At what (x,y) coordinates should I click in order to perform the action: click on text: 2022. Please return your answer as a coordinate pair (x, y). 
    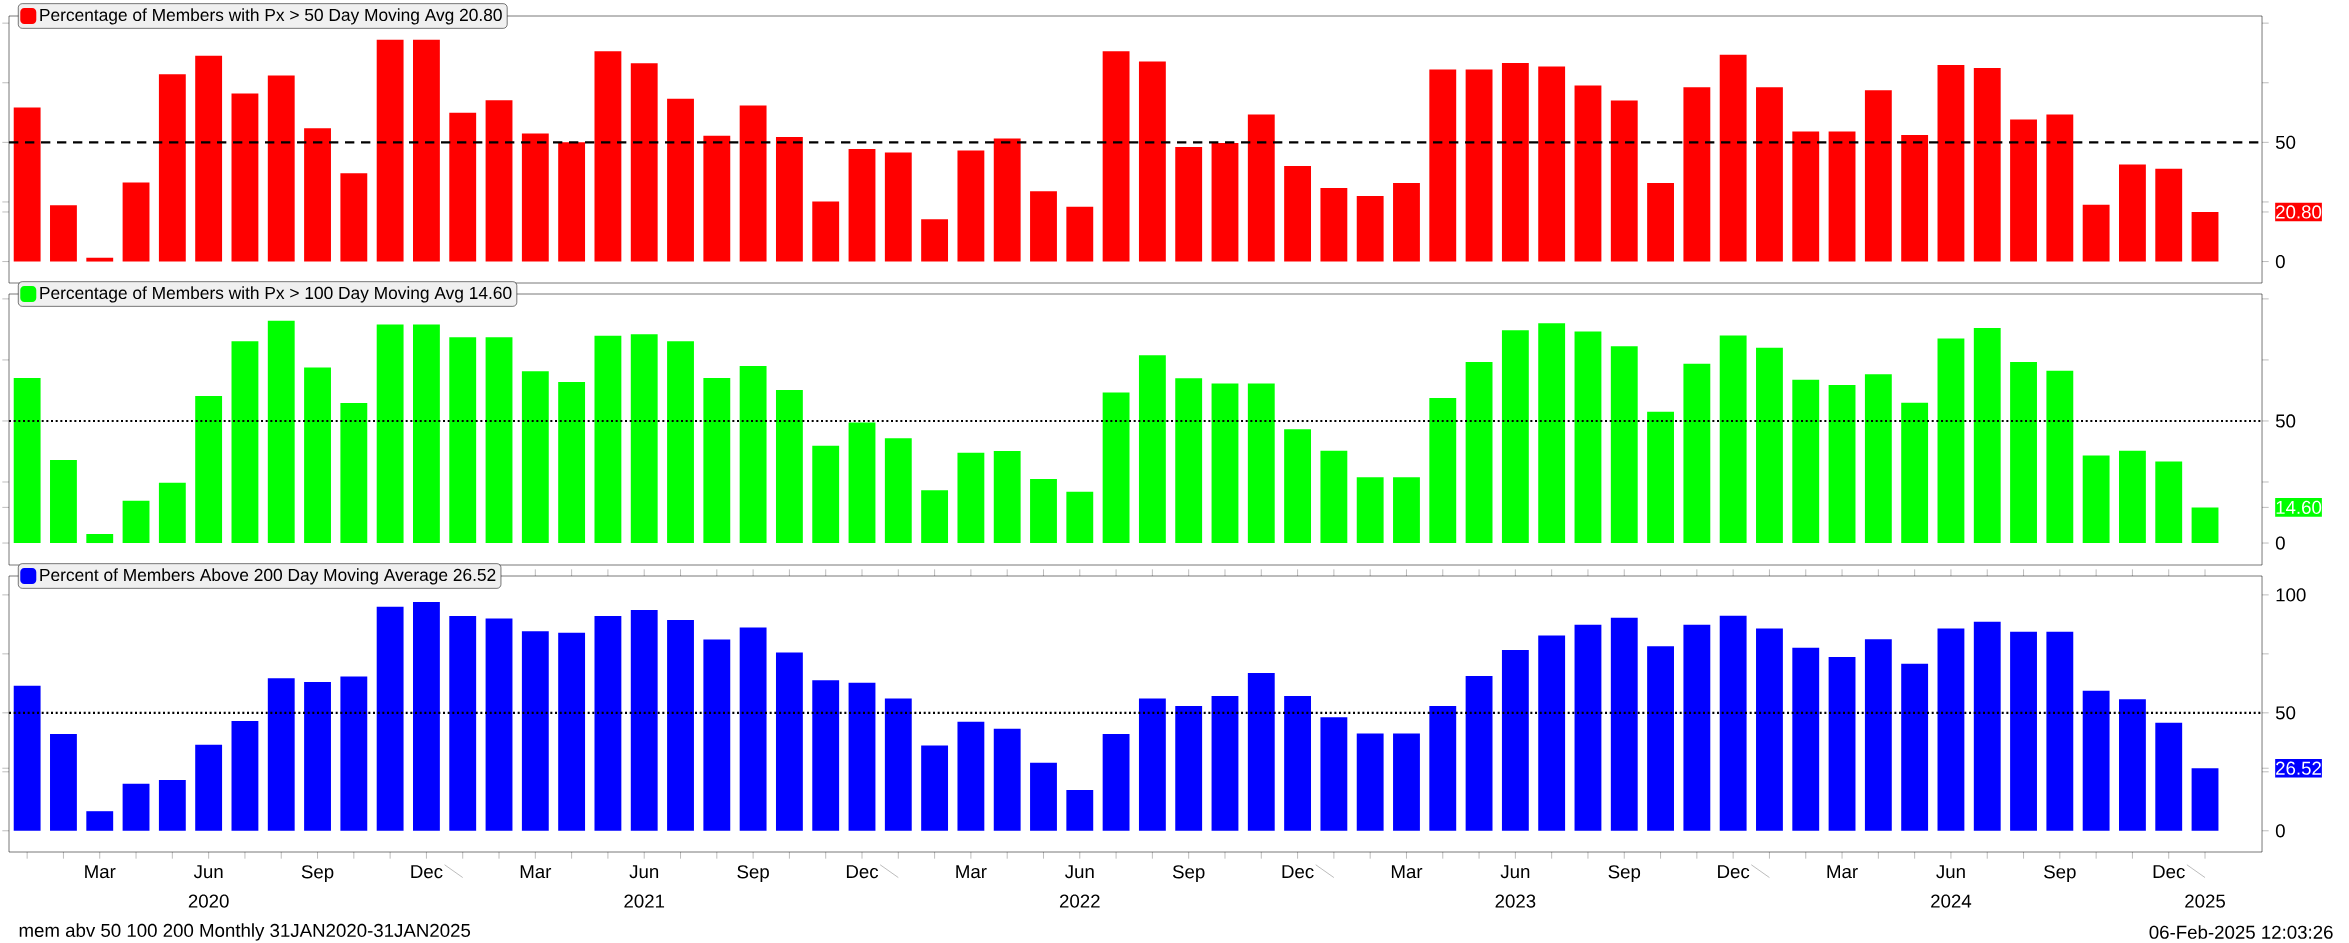
    Looking at the image, I should click on (1079, 901).